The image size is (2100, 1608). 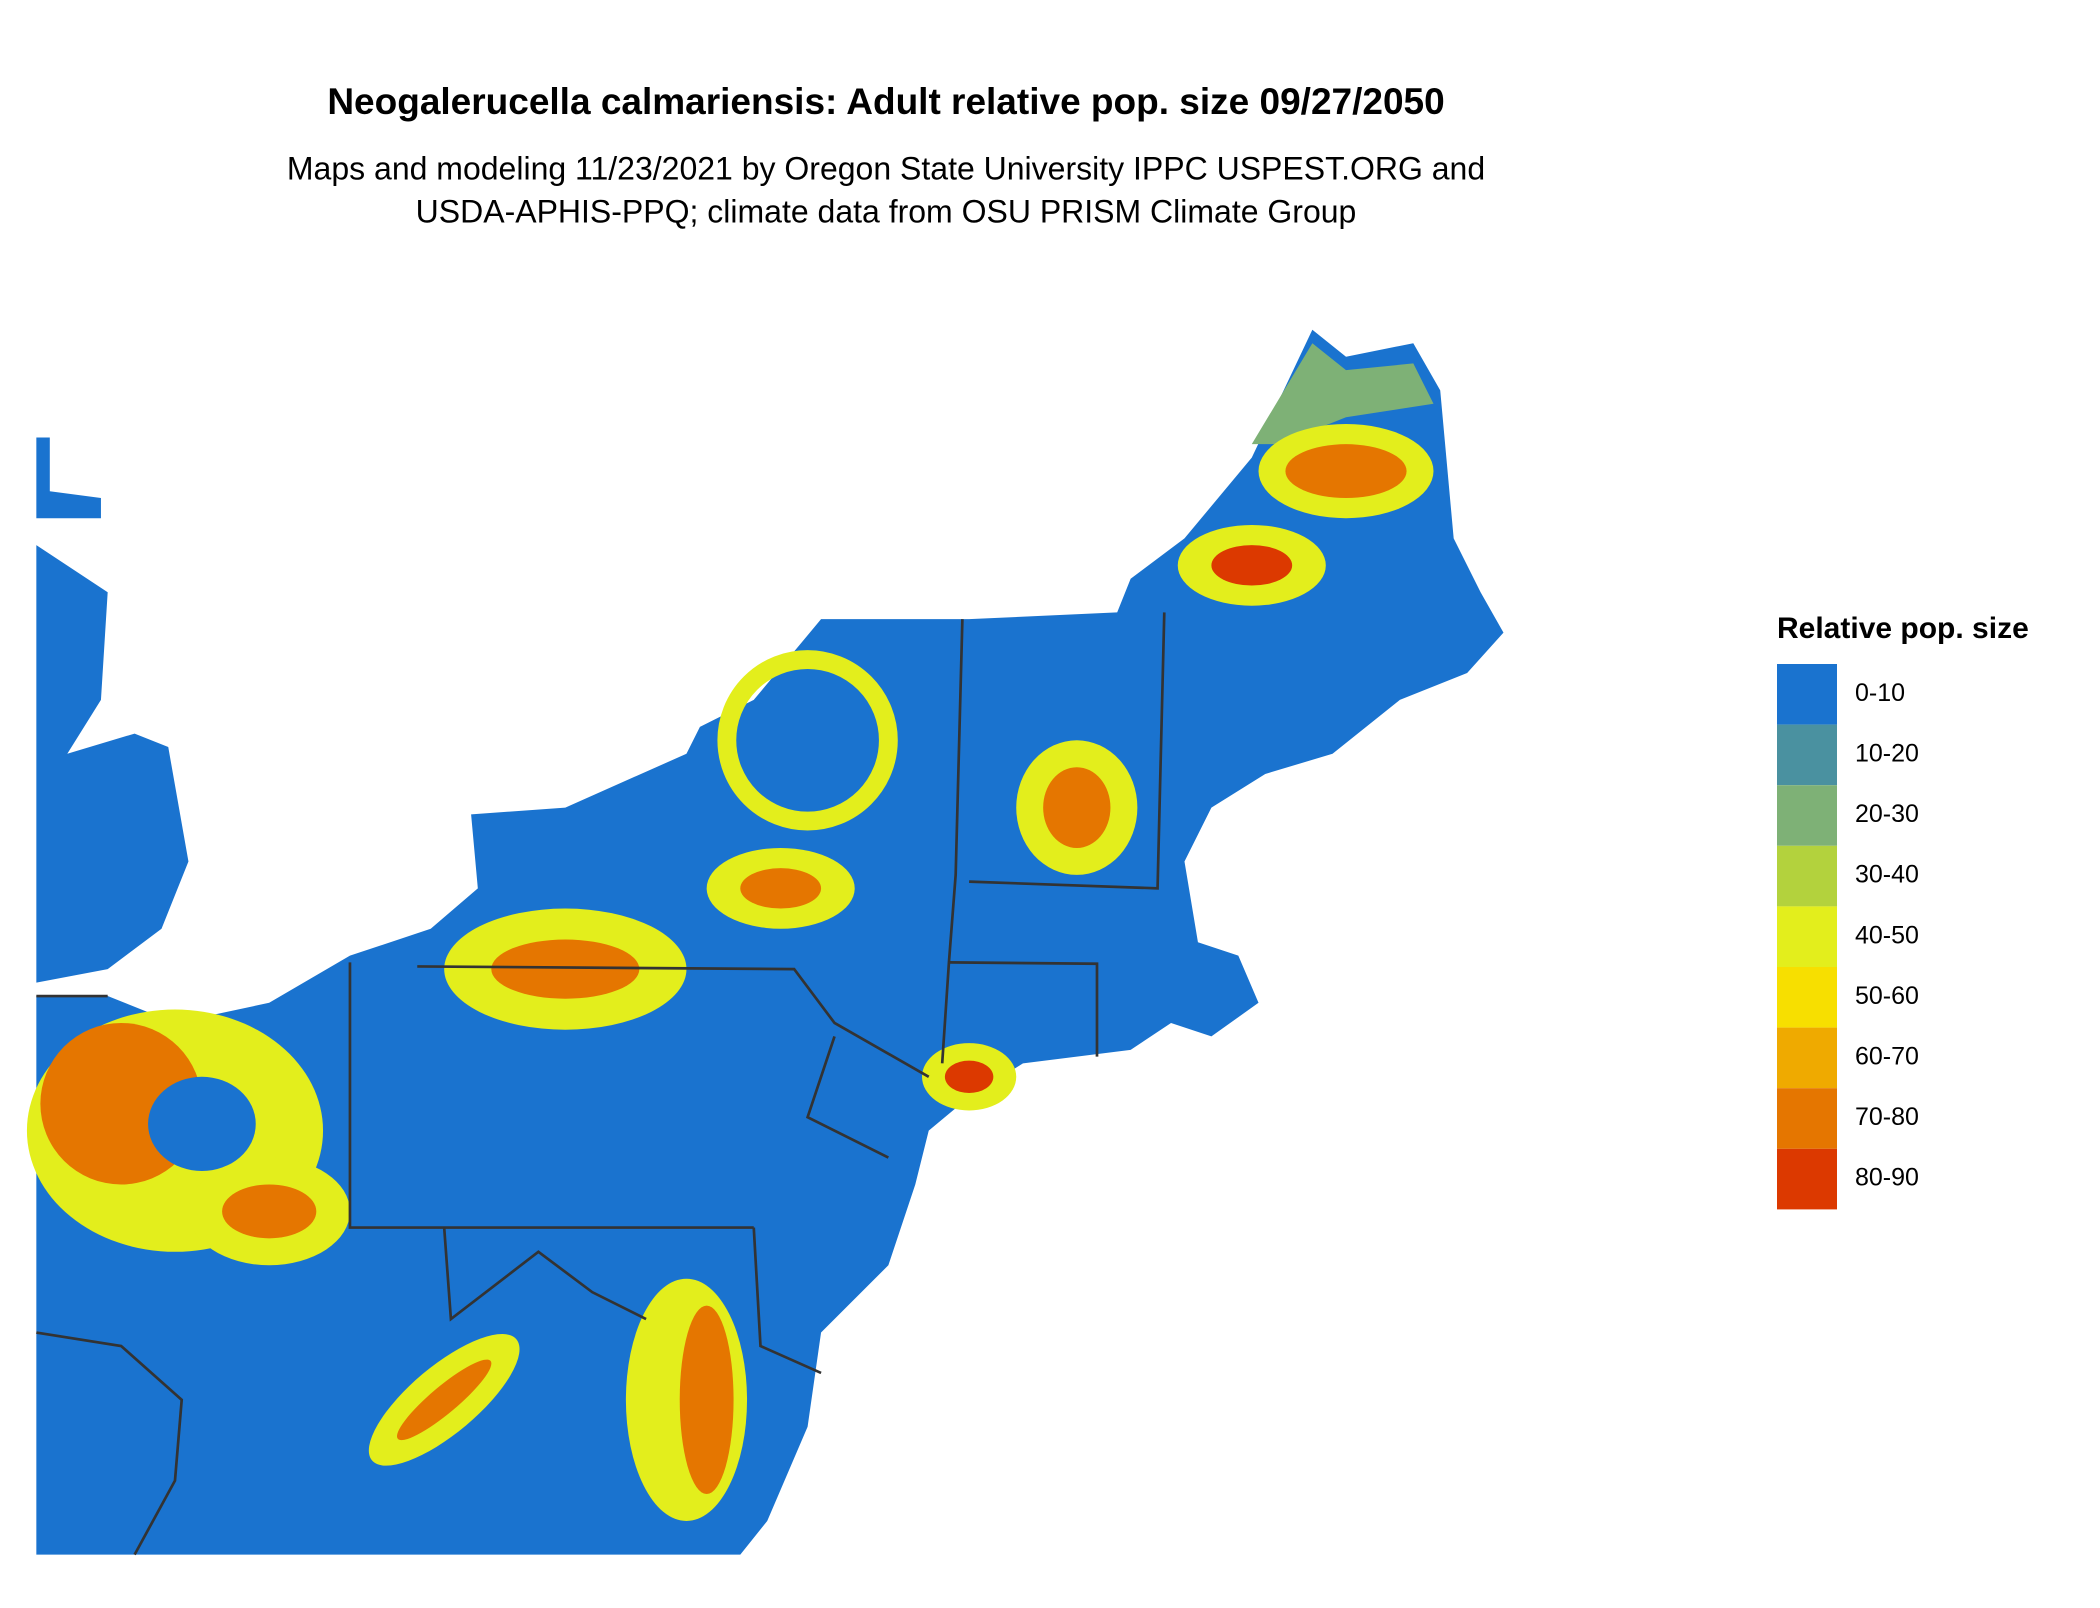 I want to click on legend-label: 0-10, so click(x=1880, y=693).